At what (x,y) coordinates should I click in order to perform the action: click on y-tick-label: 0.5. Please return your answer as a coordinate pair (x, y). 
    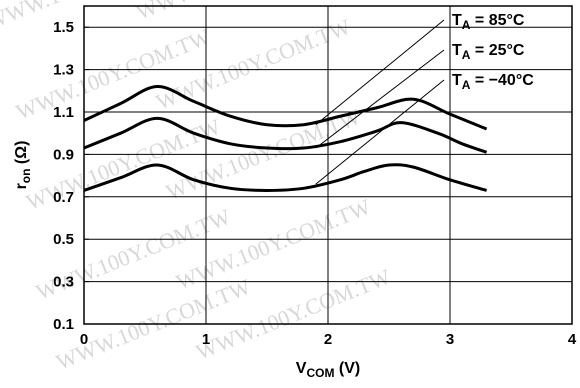
    Looking at the image, I should click on (63, 239).